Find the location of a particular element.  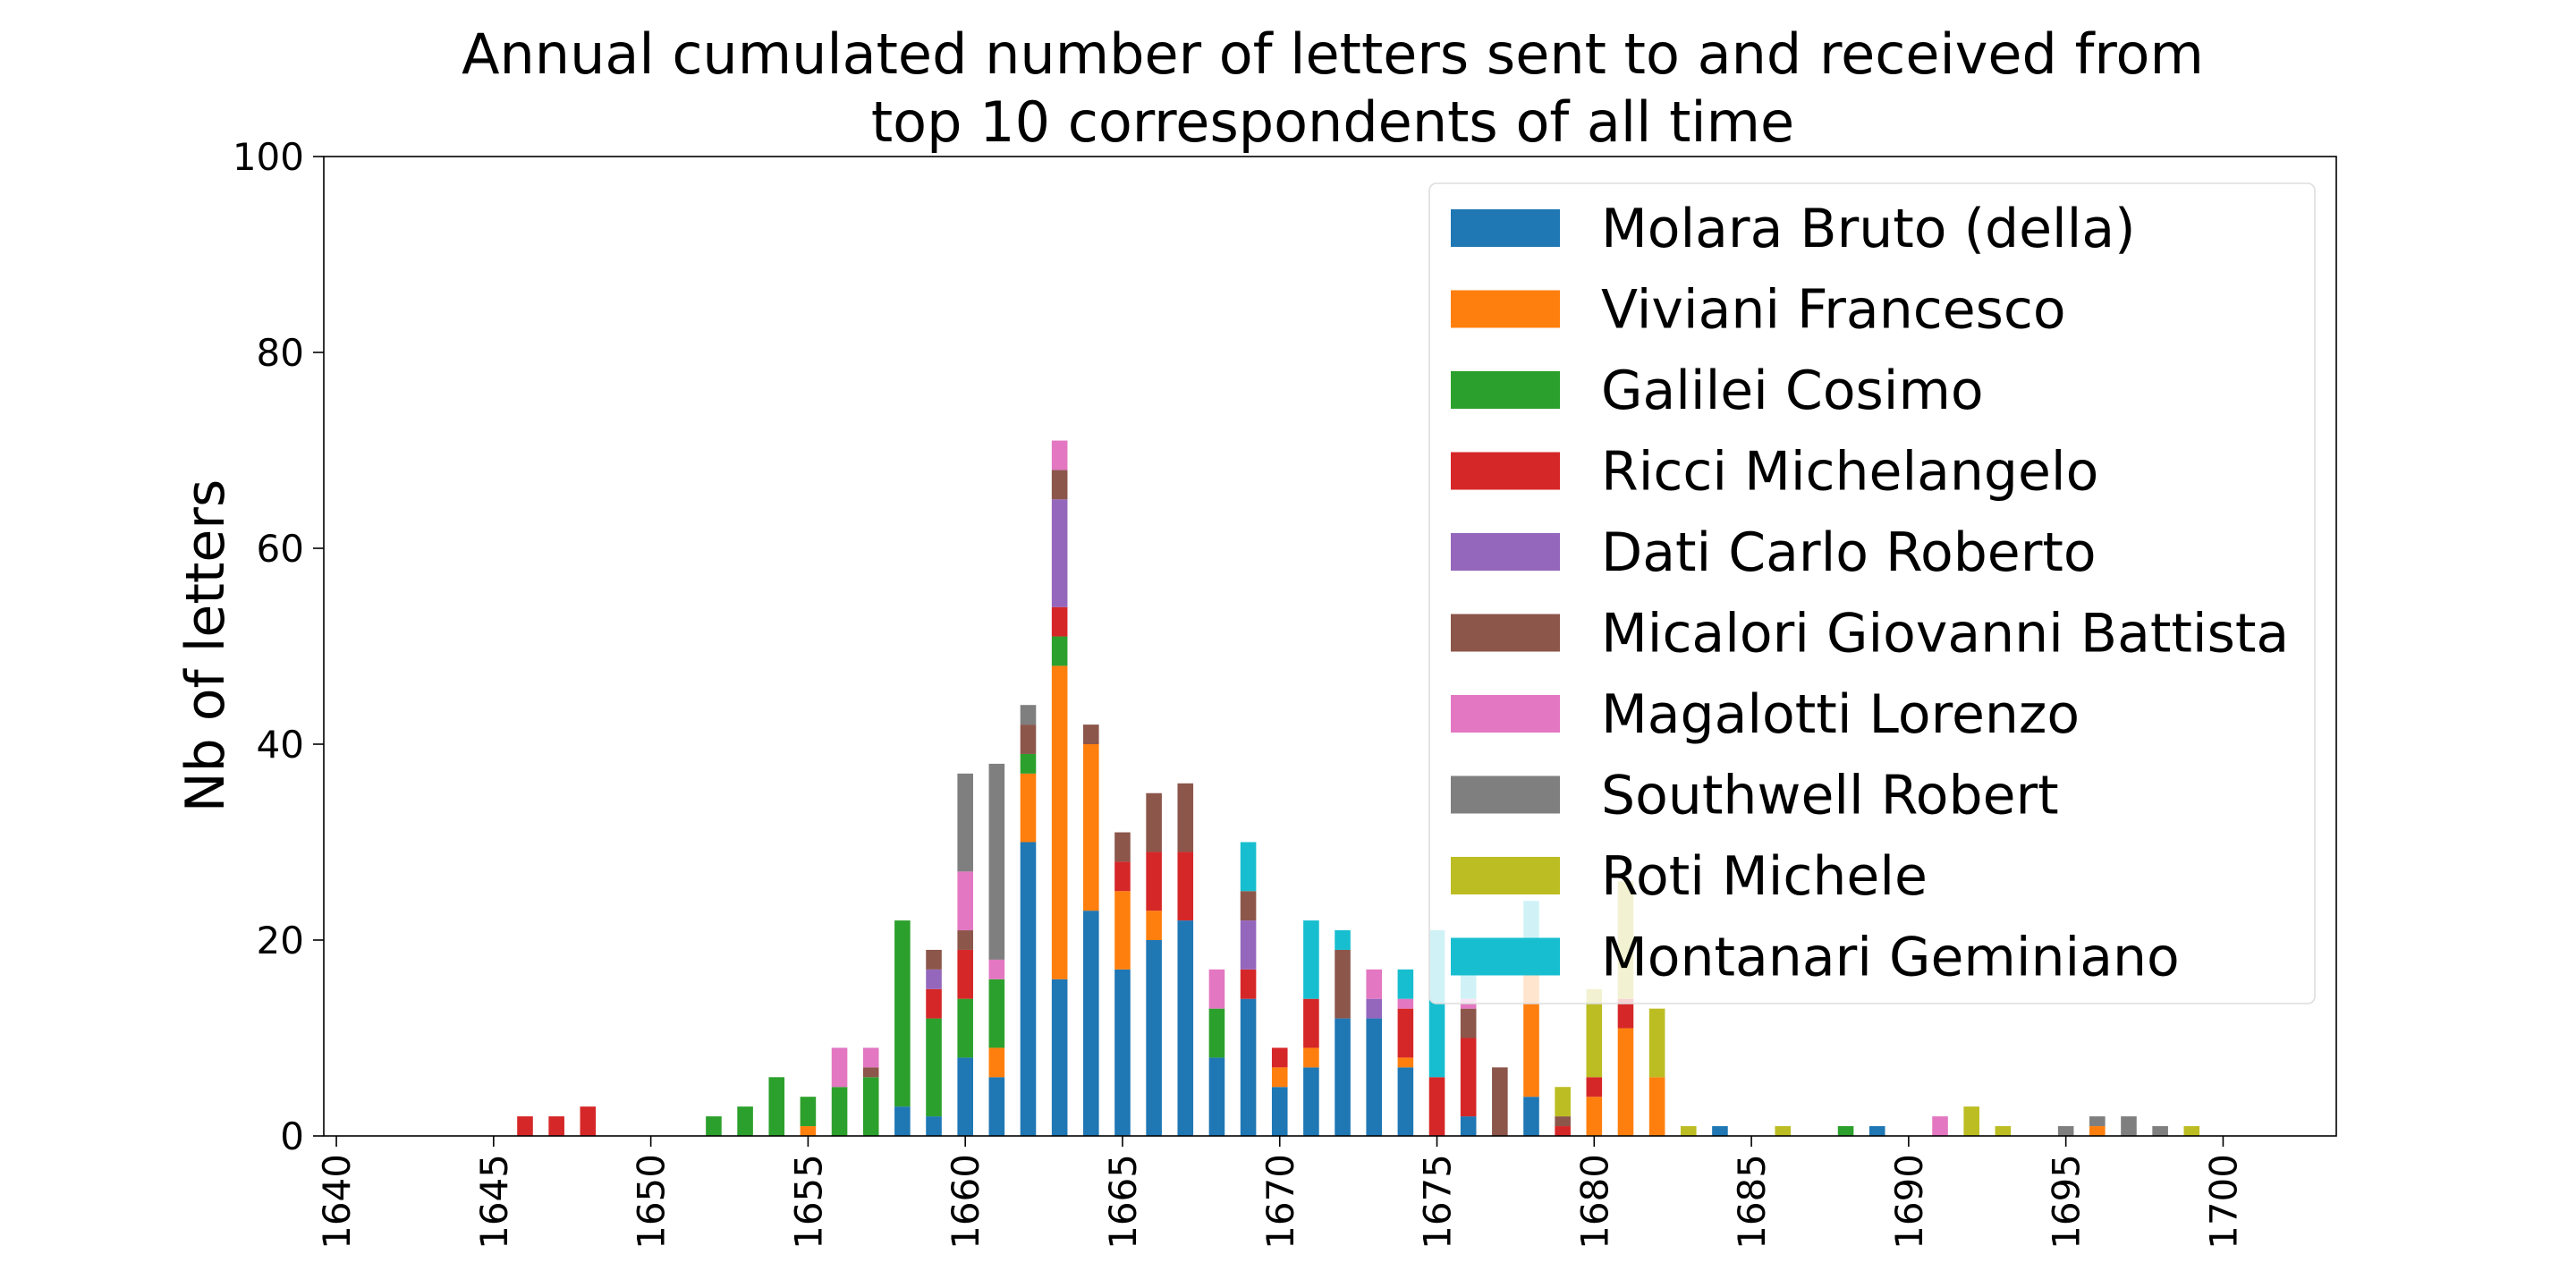

legend-label: Magalotti Lorenzo is located at coordinates (1840, 714).